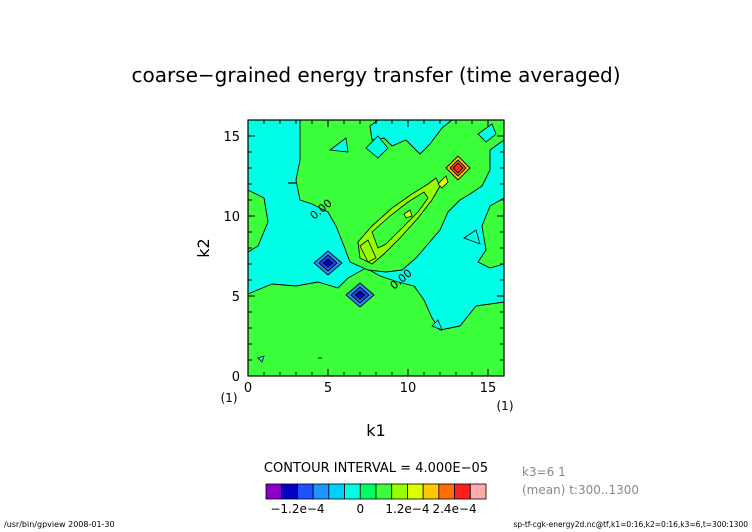  Describe the element at coordinates (236, 297) in the screenshot. I see `y-tick-label: 5` at that location.